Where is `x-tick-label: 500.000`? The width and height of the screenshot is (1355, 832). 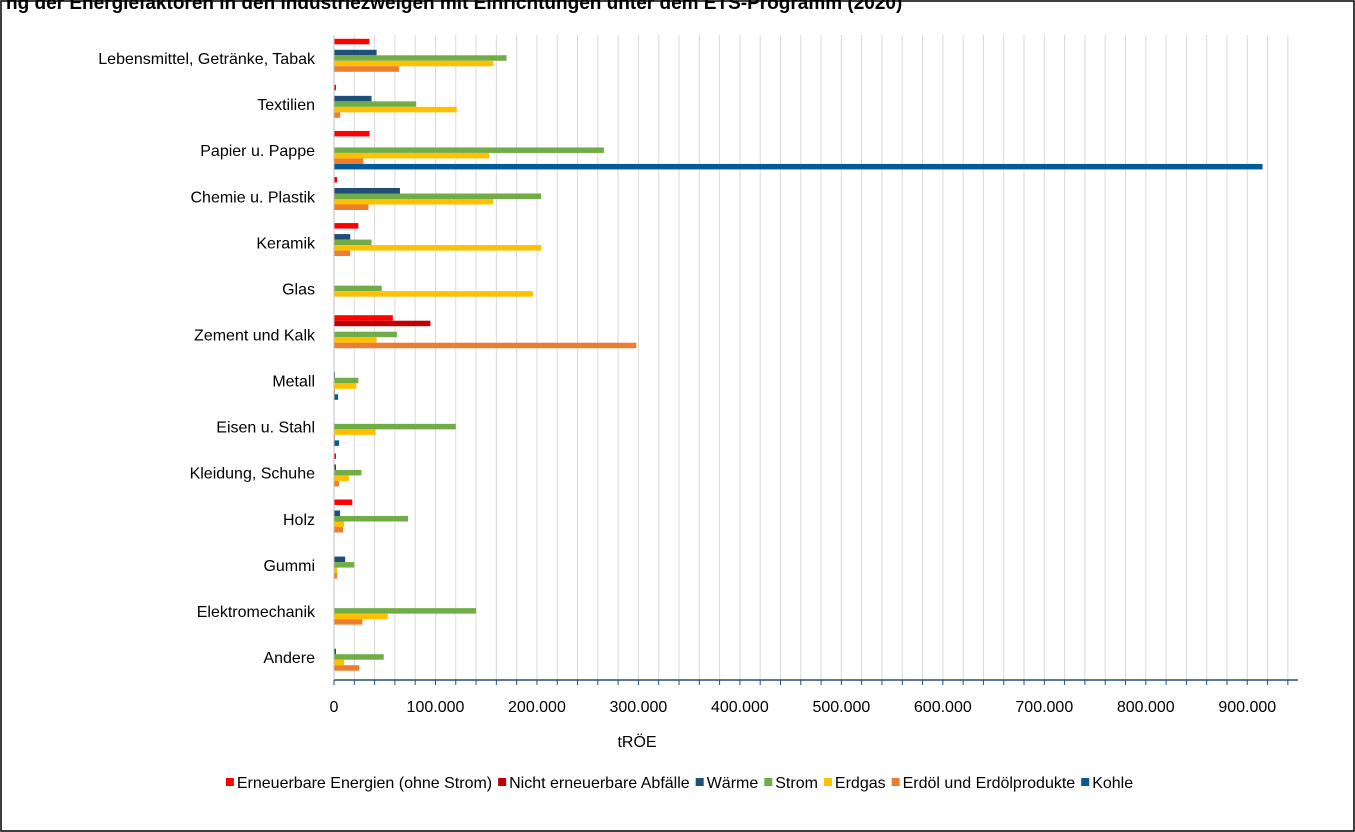
x-tick-label: 500.000 is located at coordinates (841, 707).